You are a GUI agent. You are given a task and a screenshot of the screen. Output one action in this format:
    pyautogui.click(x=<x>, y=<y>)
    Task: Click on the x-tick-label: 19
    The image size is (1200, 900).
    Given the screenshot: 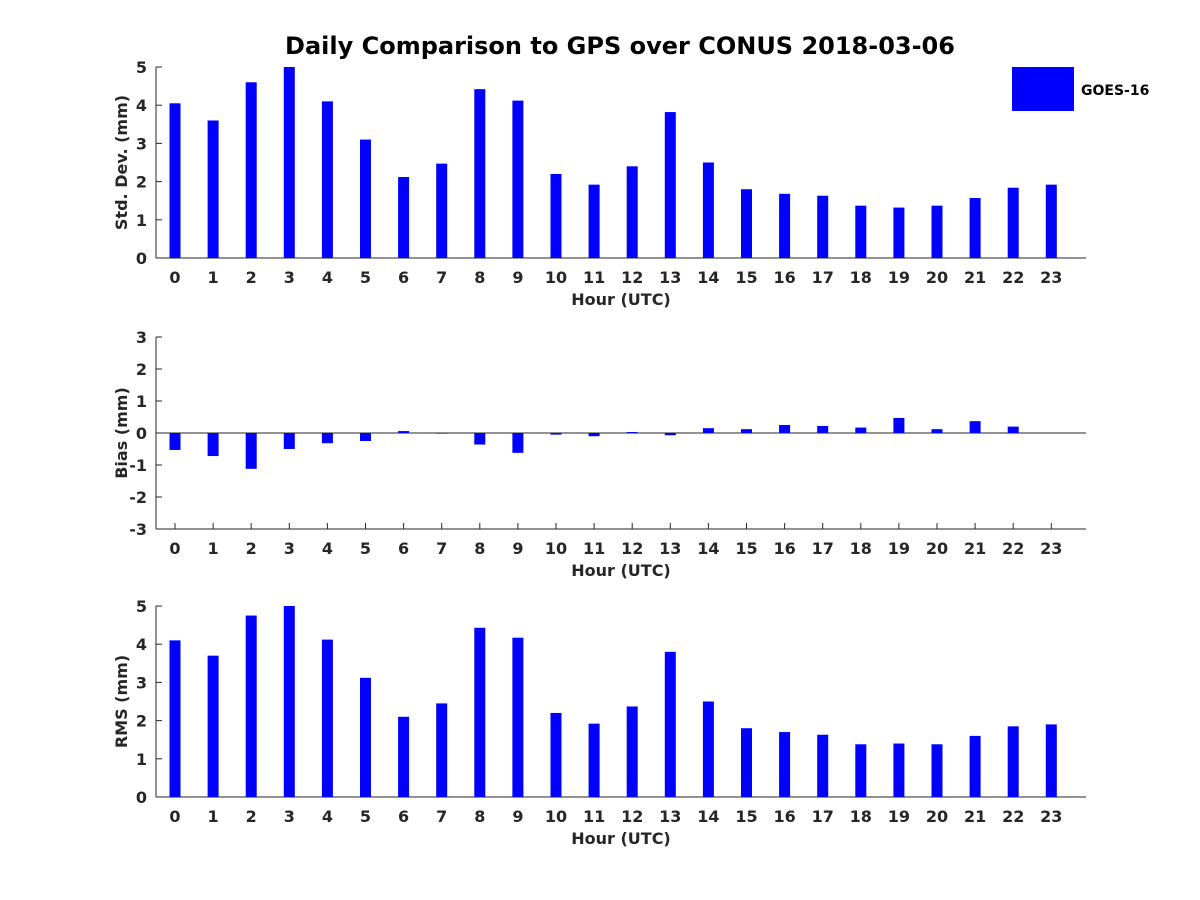 What is the action you would take?
    pyautogui.click(x=899, y=816)
    